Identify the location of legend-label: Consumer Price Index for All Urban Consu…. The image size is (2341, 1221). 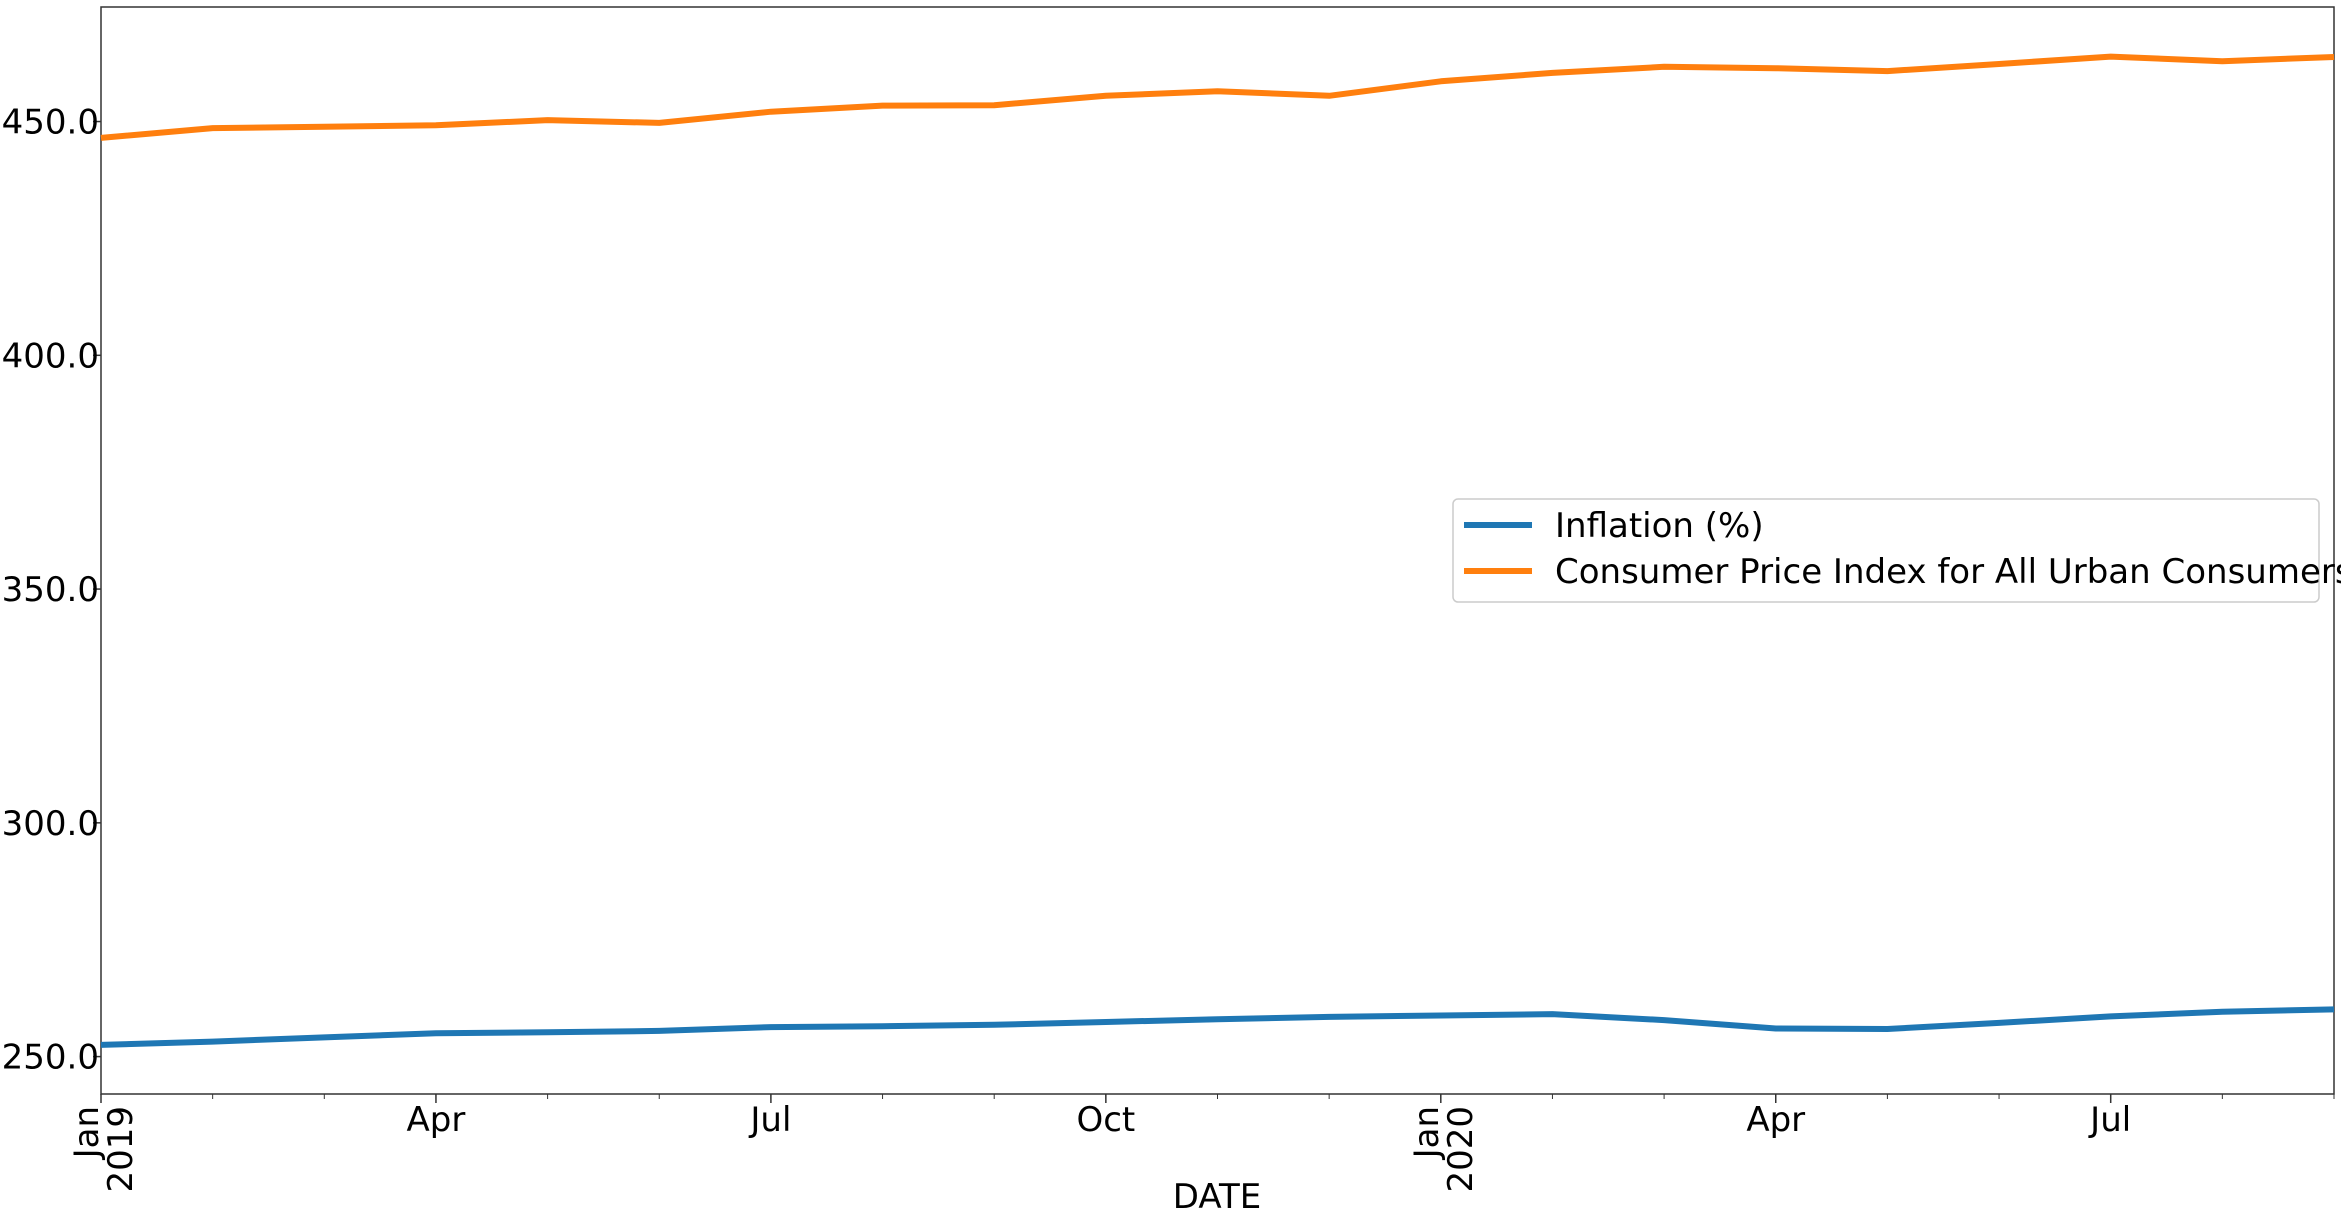
(1948, 572).